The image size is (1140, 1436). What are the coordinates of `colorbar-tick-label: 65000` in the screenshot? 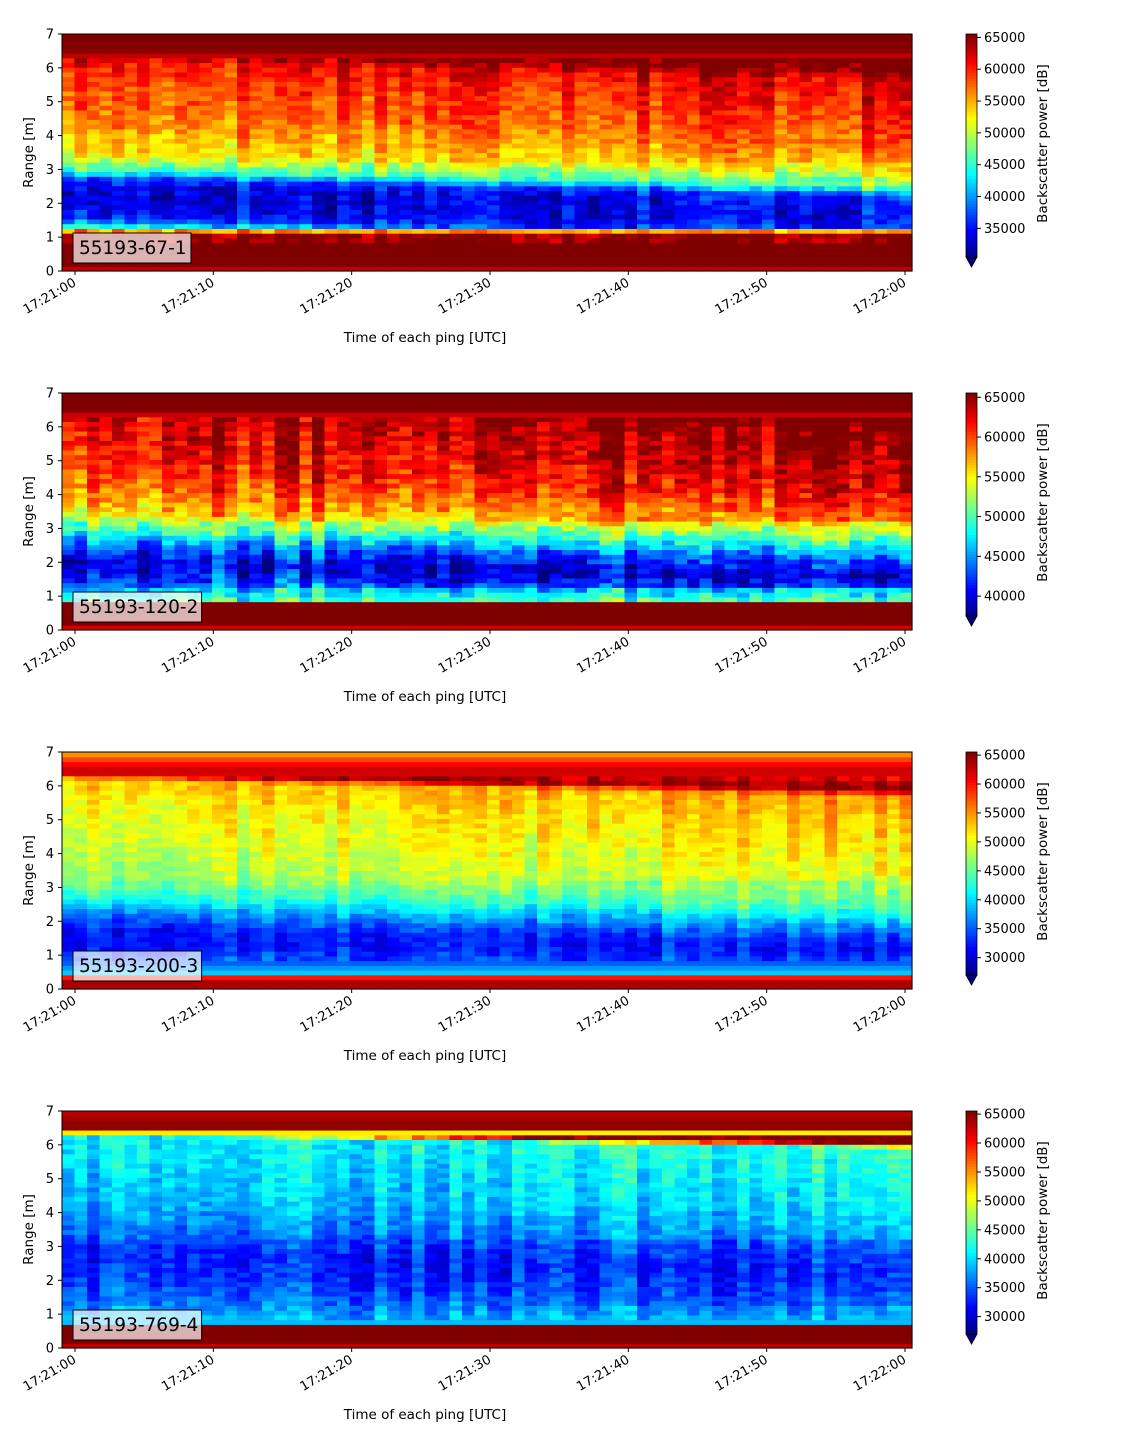 It's located at (1004, 38).